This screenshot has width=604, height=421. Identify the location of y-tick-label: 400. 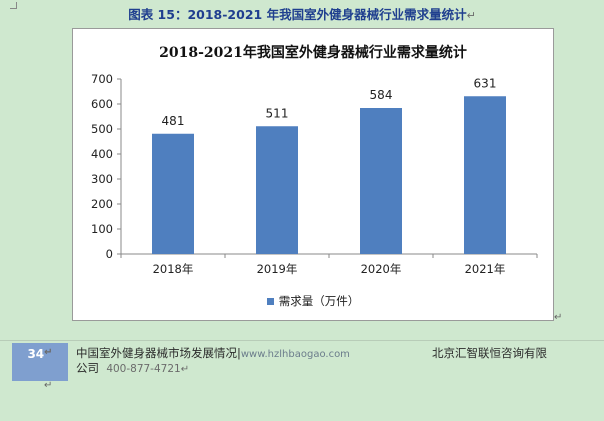
(102, 154).